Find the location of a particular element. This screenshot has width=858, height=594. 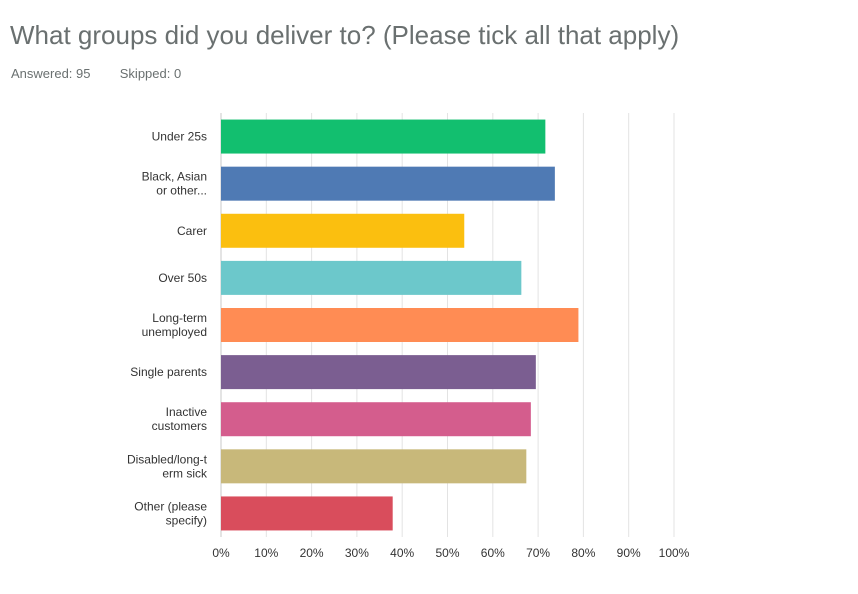

x-tick-label: 20% is located at coordinates (312, 553).